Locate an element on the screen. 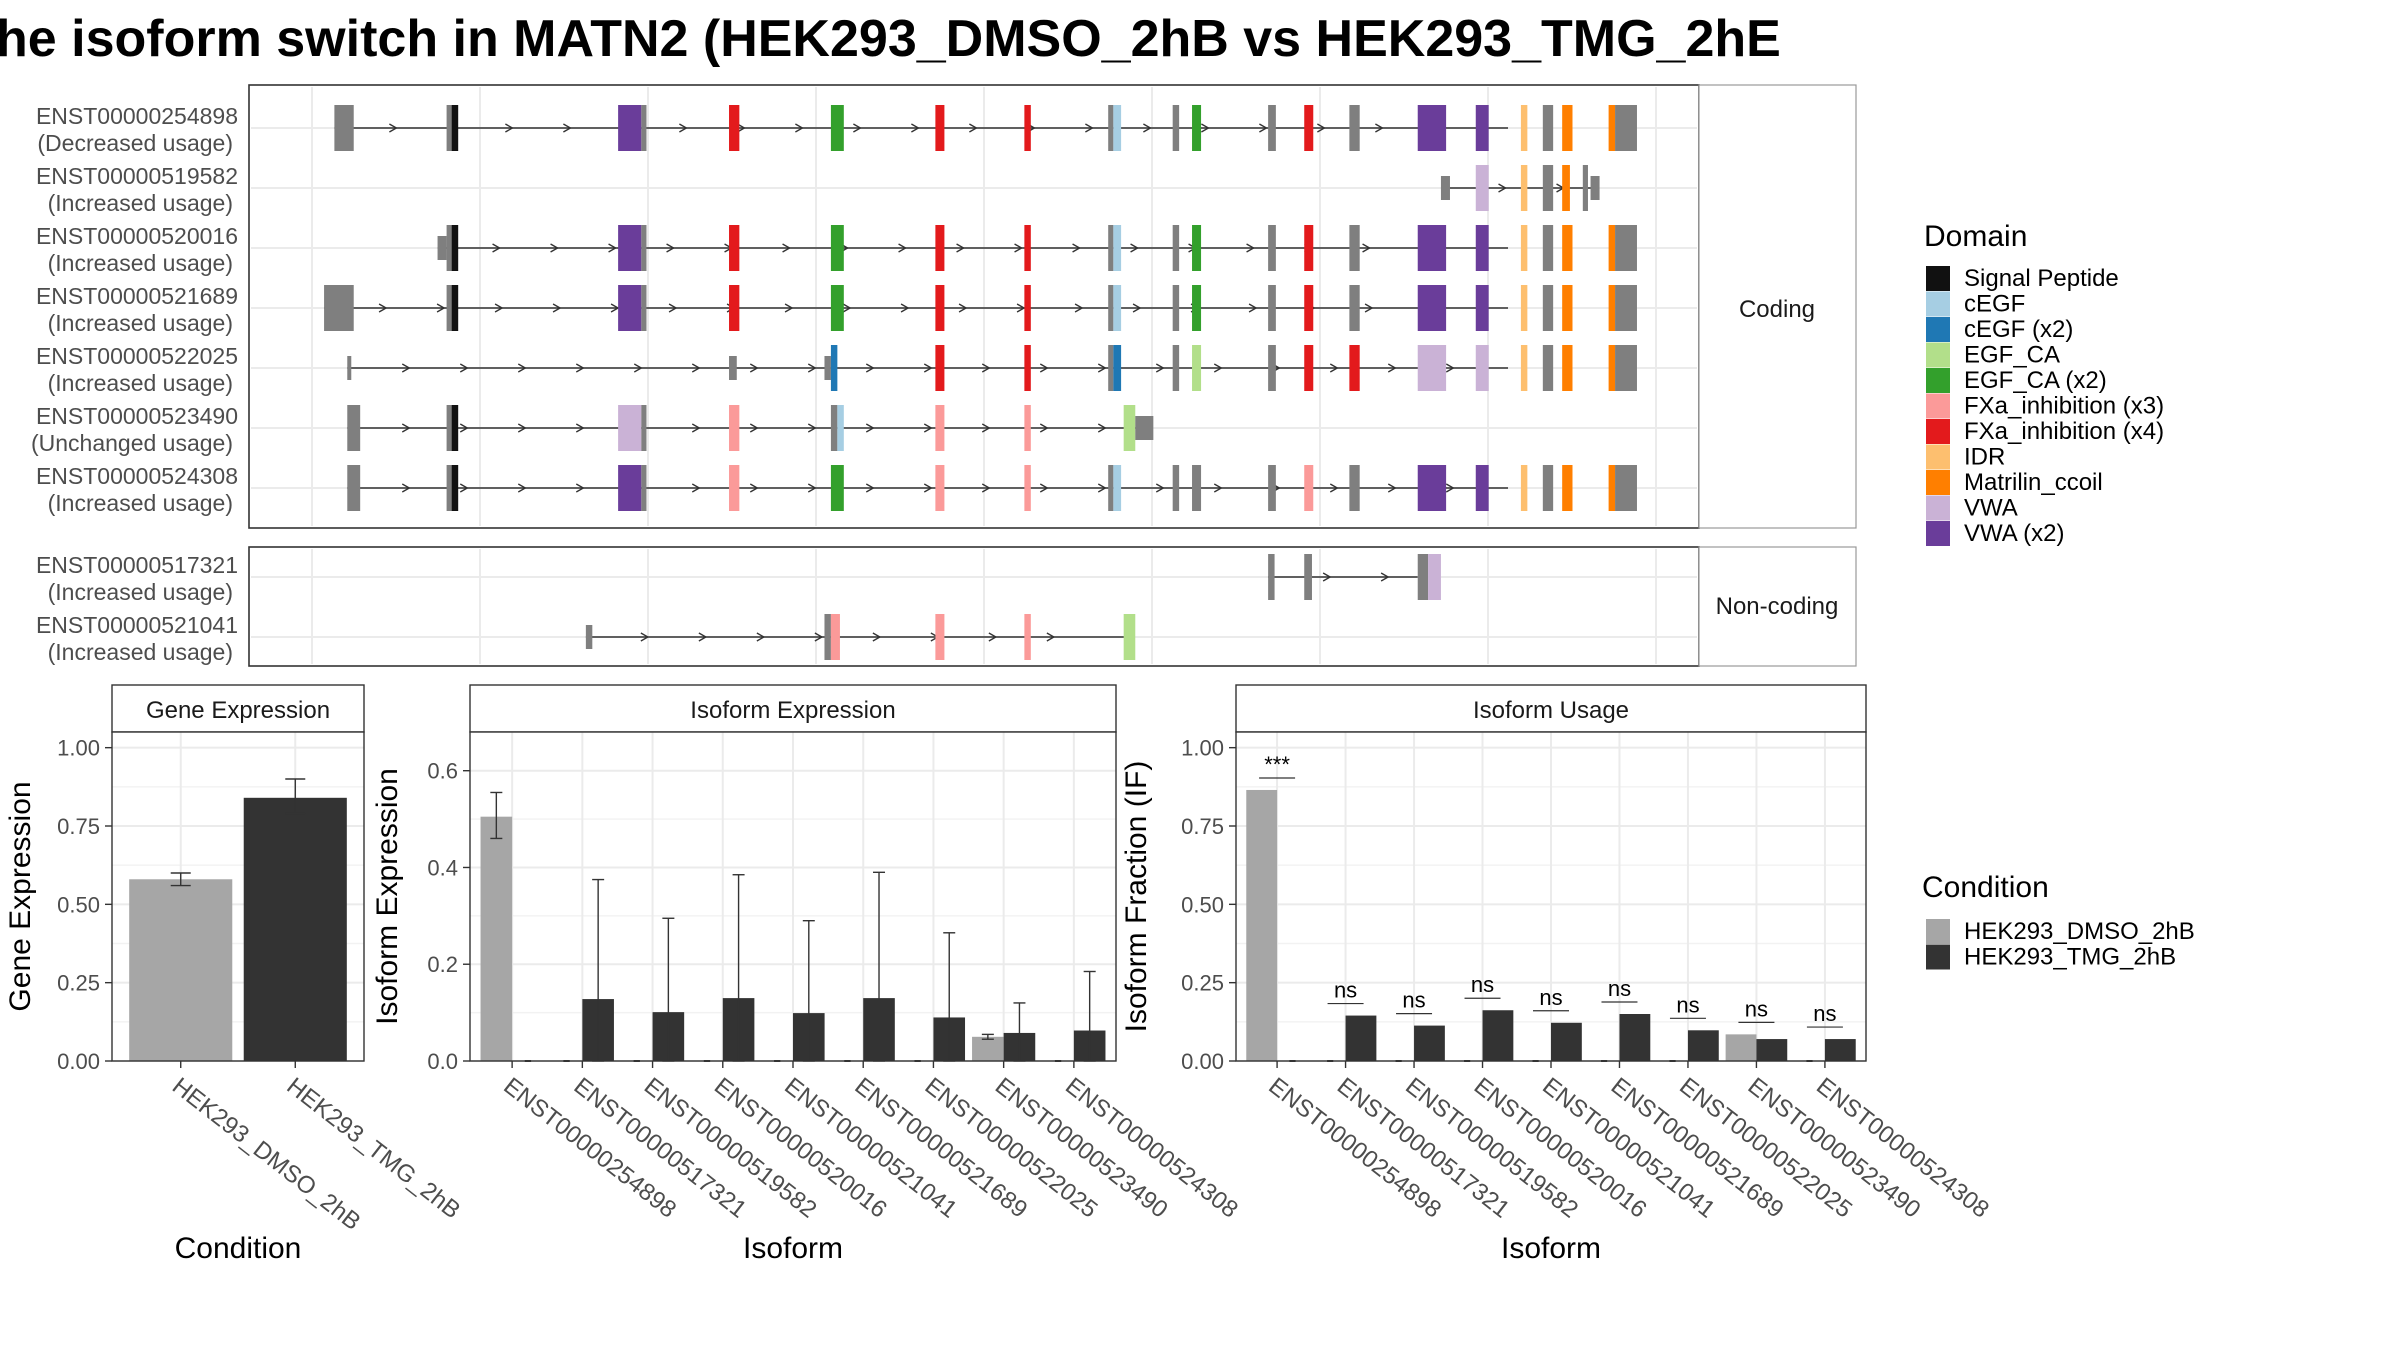  legend-label: EGF_CA (x2) is located at coordinates (2035, 380).